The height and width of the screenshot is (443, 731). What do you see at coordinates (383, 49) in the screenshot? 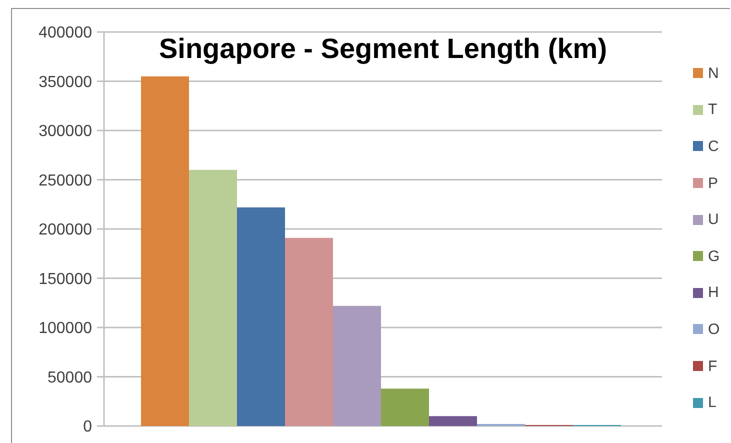
I see `chart-title: Singapore - Segment Length (km)` at bounding box center [383, 49].